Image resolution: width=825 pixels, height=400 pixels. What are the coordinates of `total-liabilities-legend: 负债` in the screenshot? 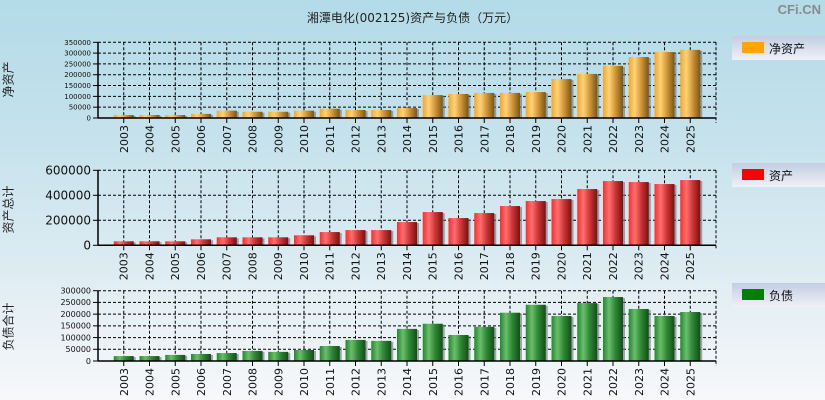 It's located at (778, 295).